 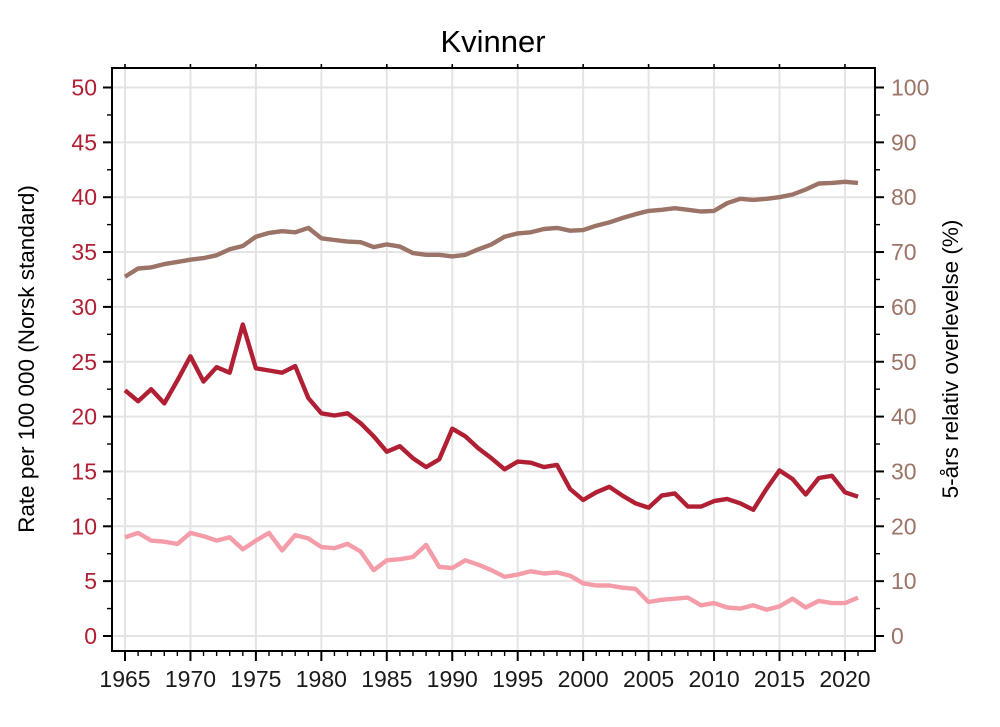 I want to click on right-tick-label: 50, so click(x=904, y=362).